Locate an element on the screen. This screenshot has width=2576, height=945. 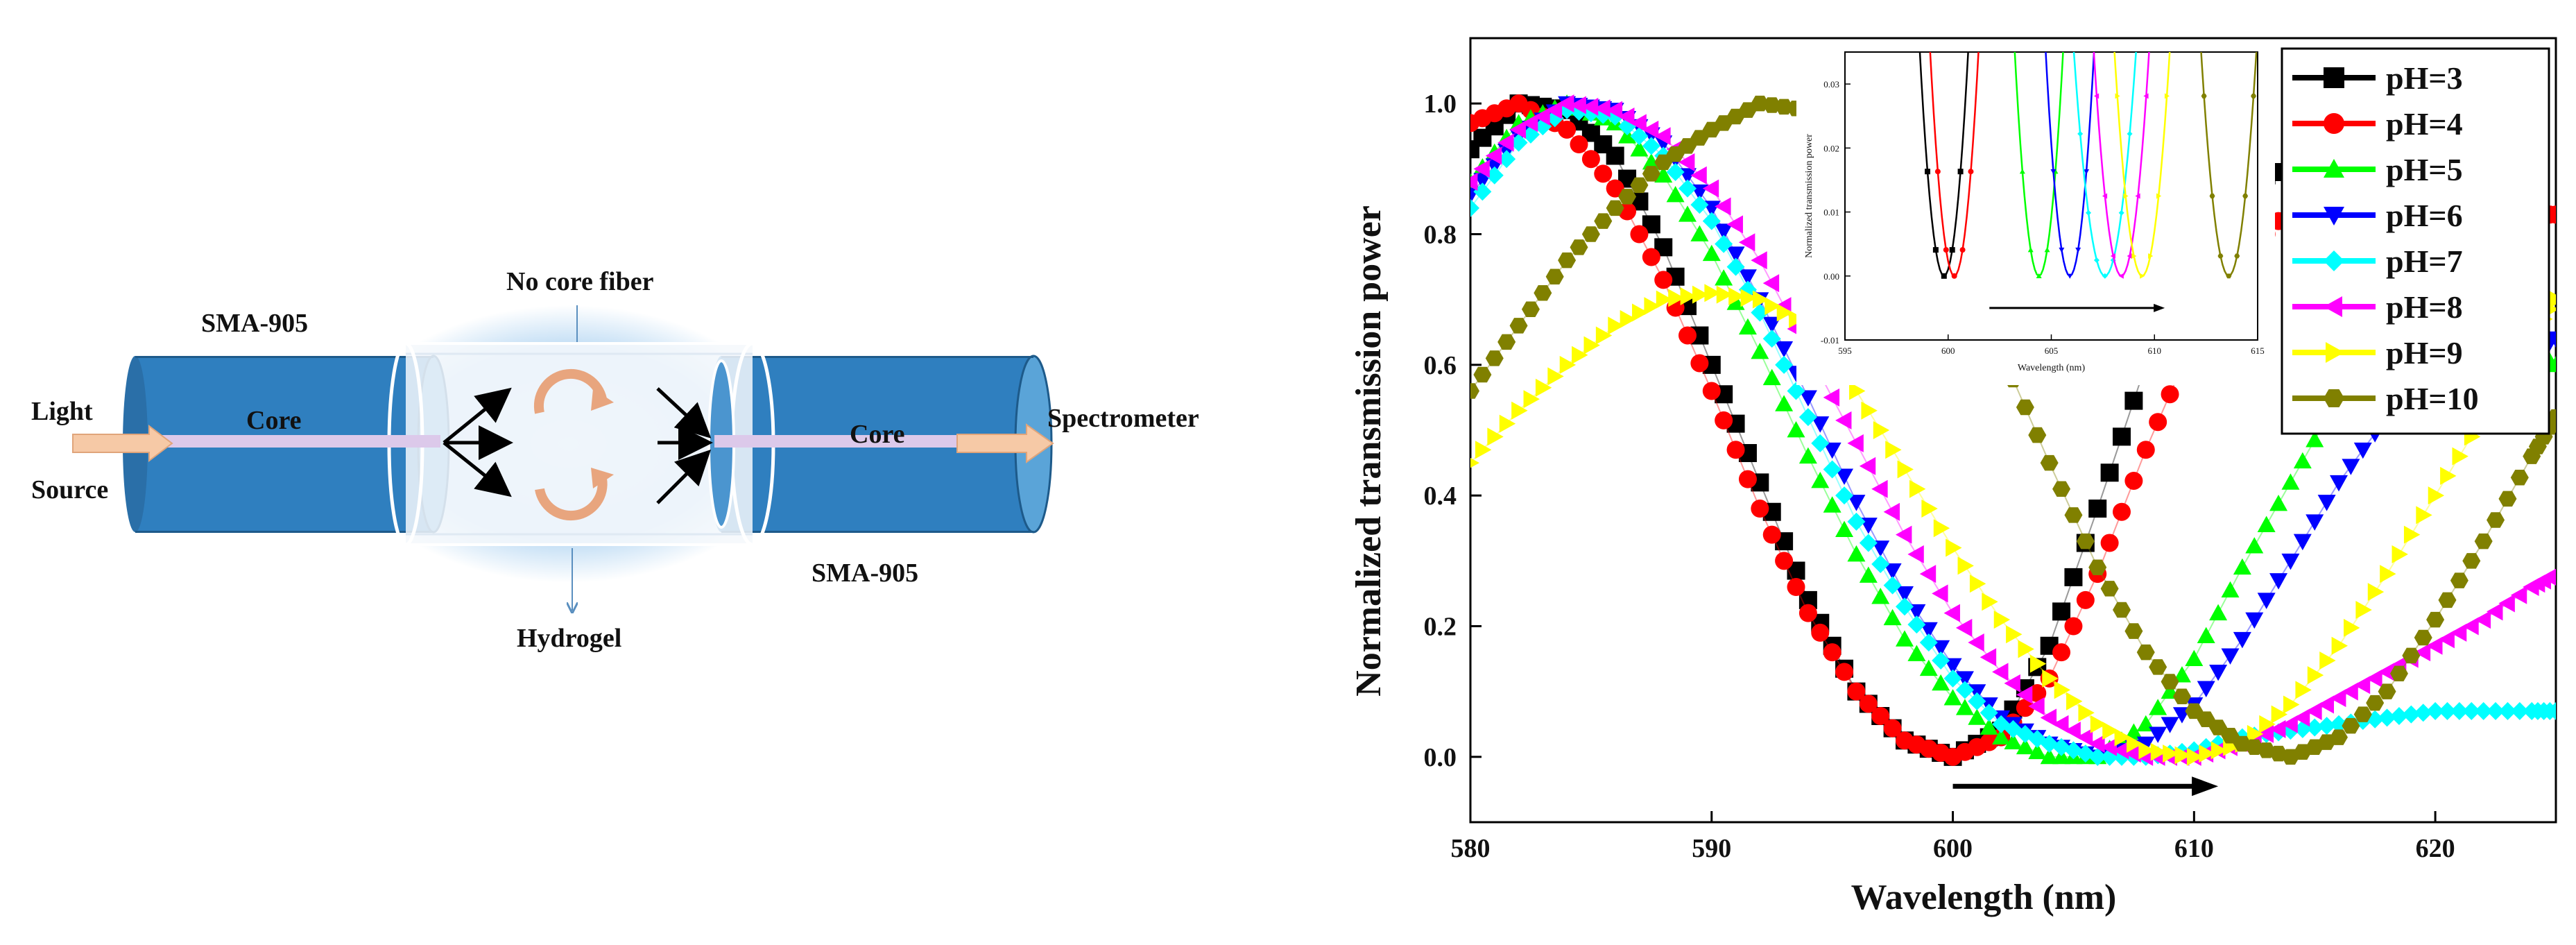
inset-x-tick-label: 610 is located at coordinates (2155, 351).